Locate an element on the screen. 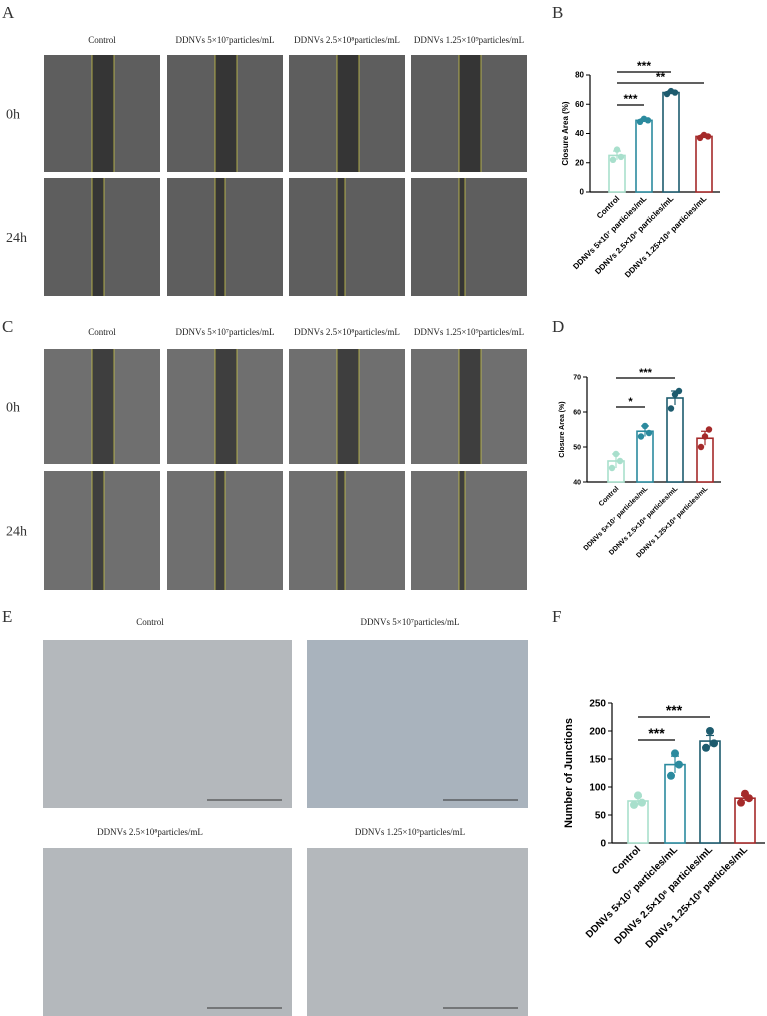  y-tick-label: 150 is located at coordinates (597, 759).